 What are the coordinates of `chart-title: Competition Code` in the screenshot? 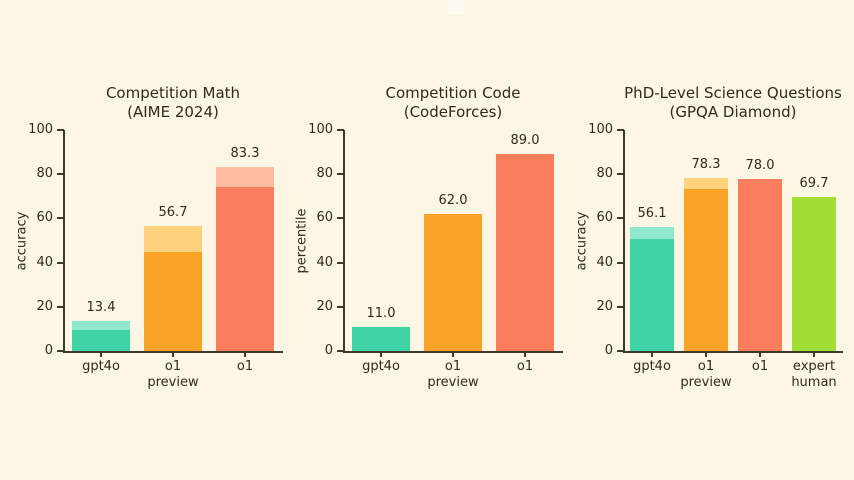 It's located at (453, 93).